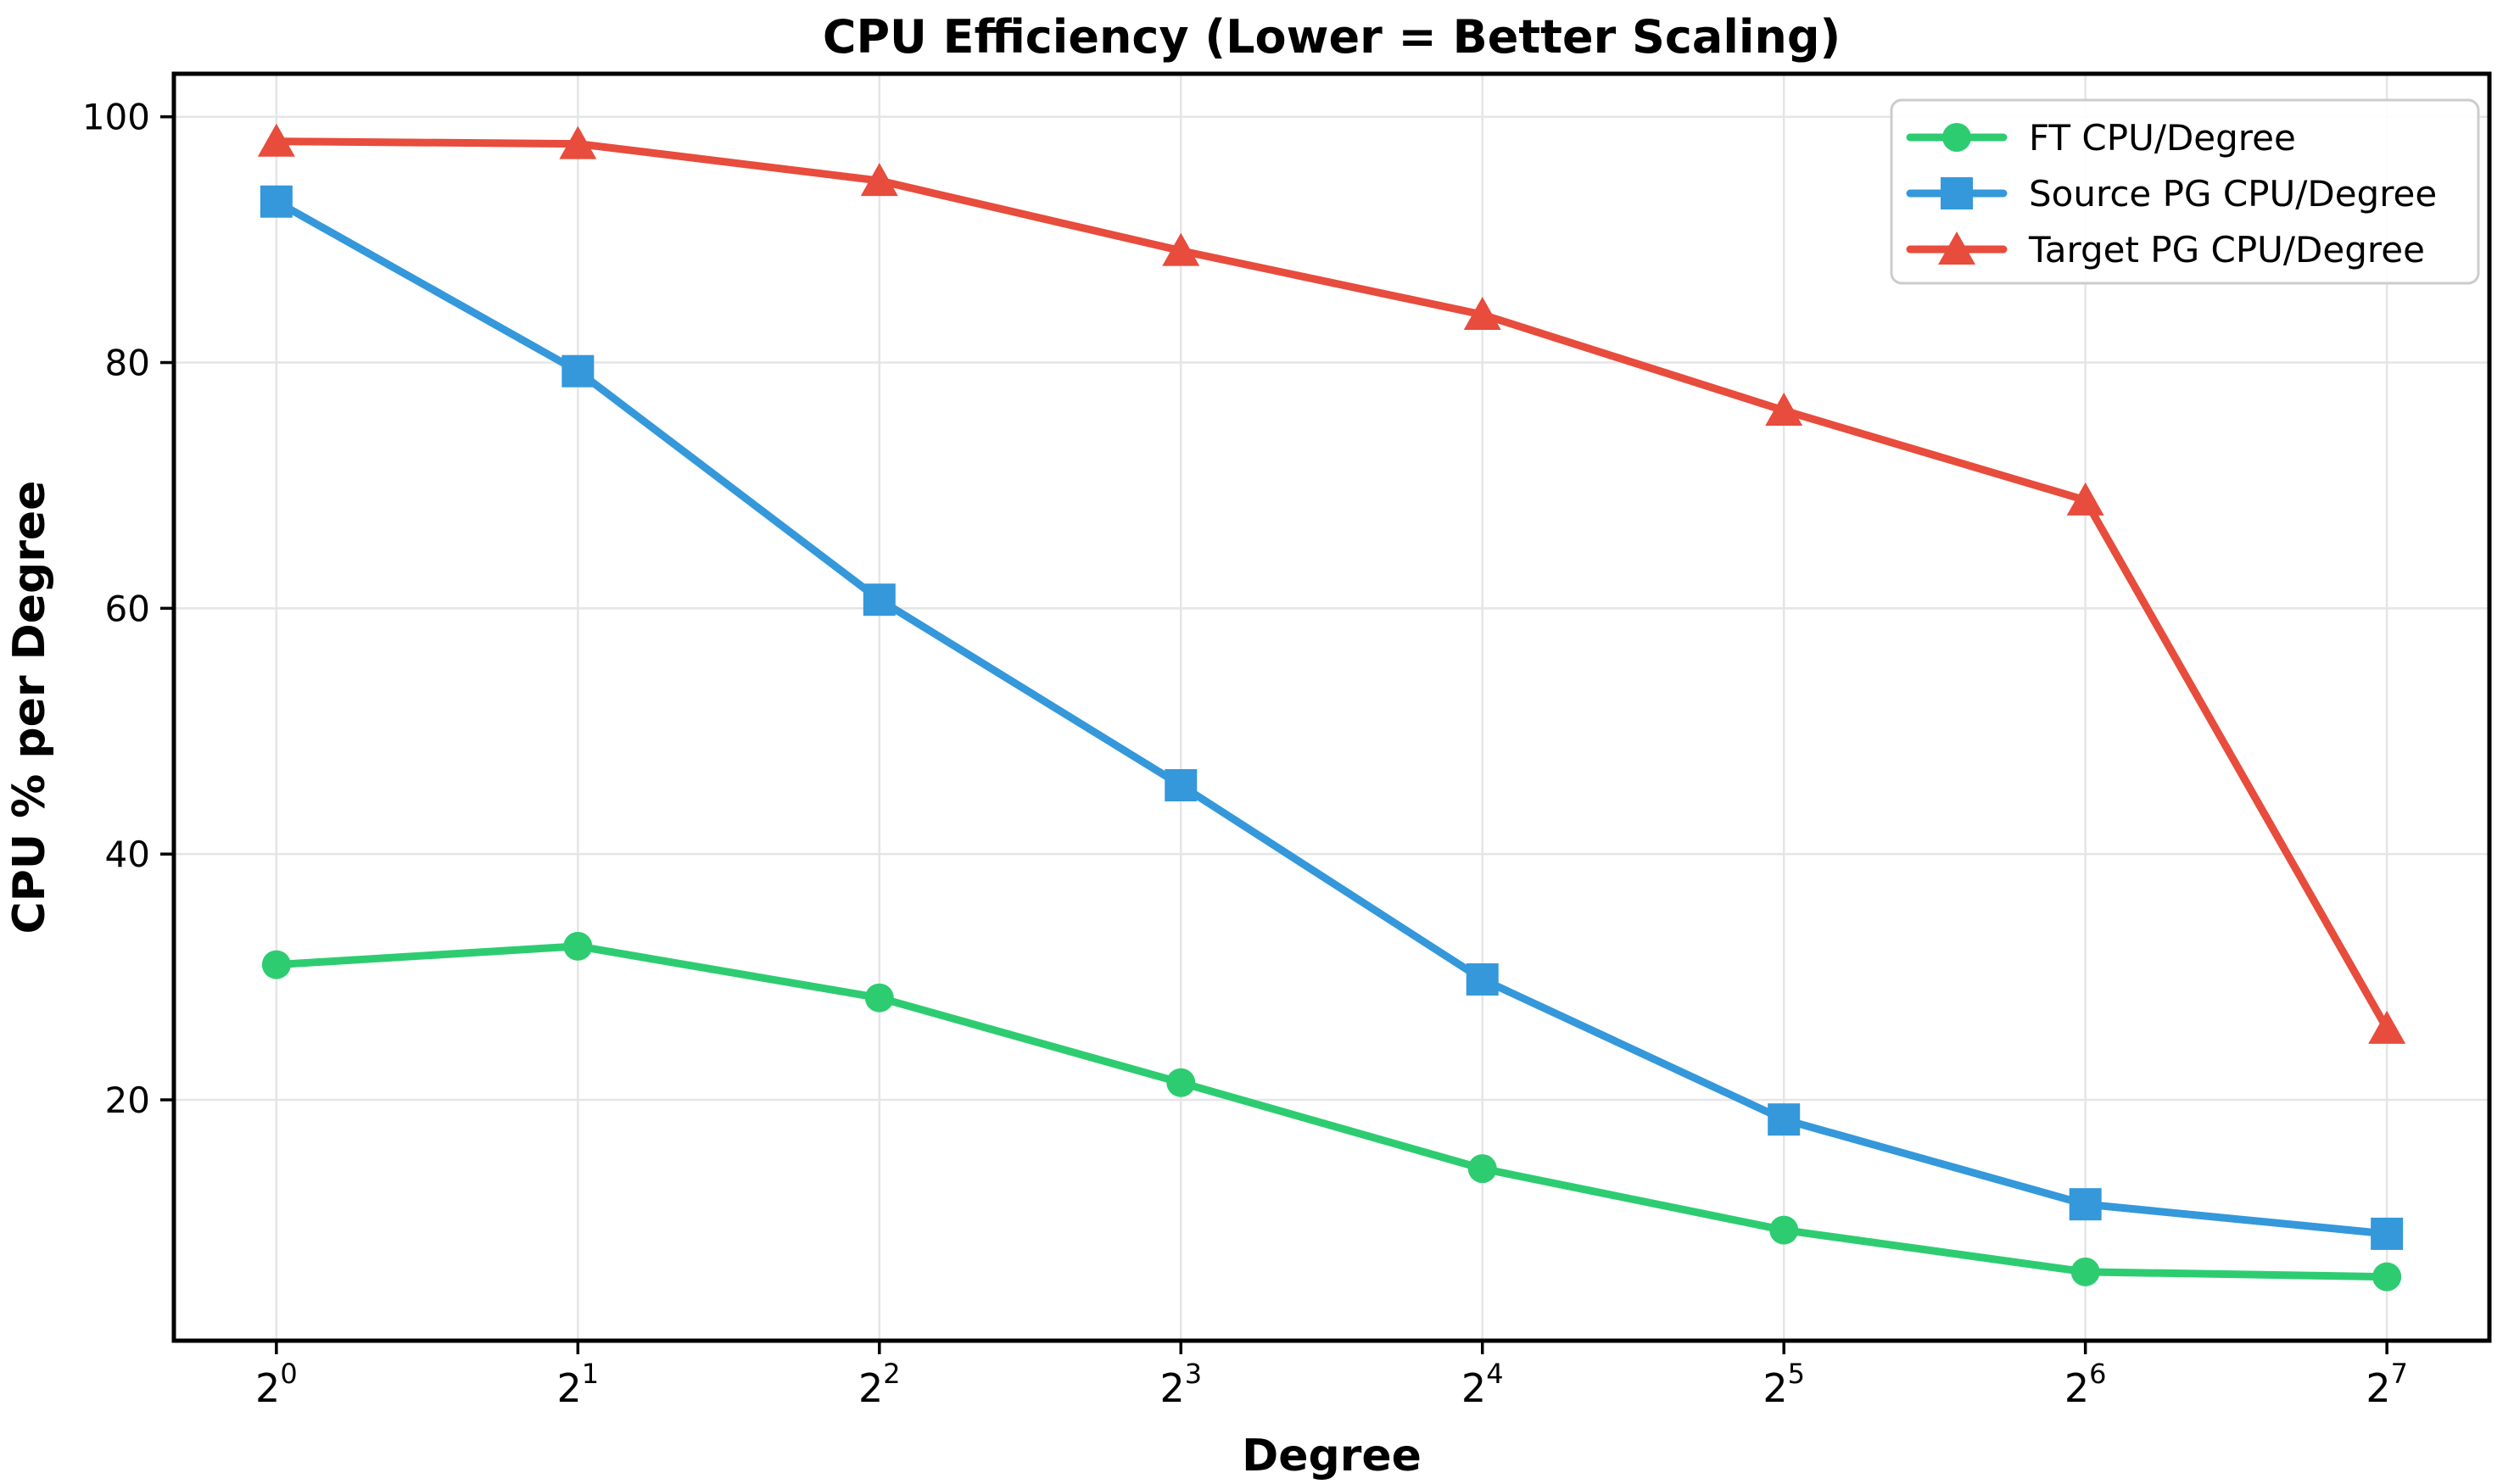 The image size is (2514, 1484). Describe the element at coordinates (1332, 1456) in the screenshot. I see `x-axis-label: Degree` at that location.